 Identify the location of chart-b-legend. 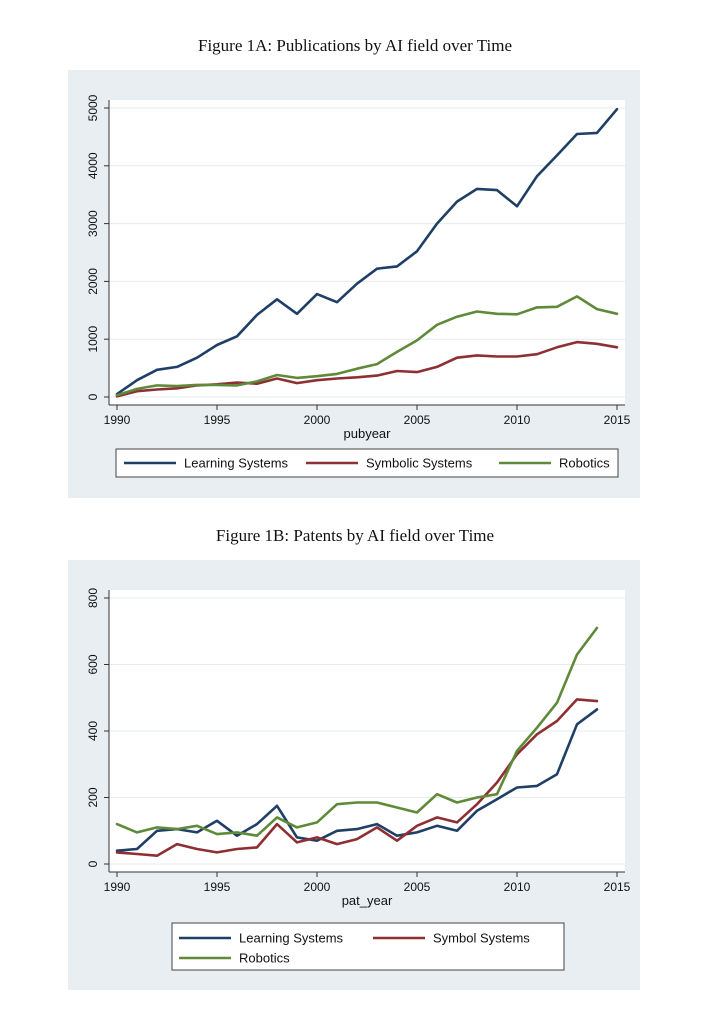
(368, 946).